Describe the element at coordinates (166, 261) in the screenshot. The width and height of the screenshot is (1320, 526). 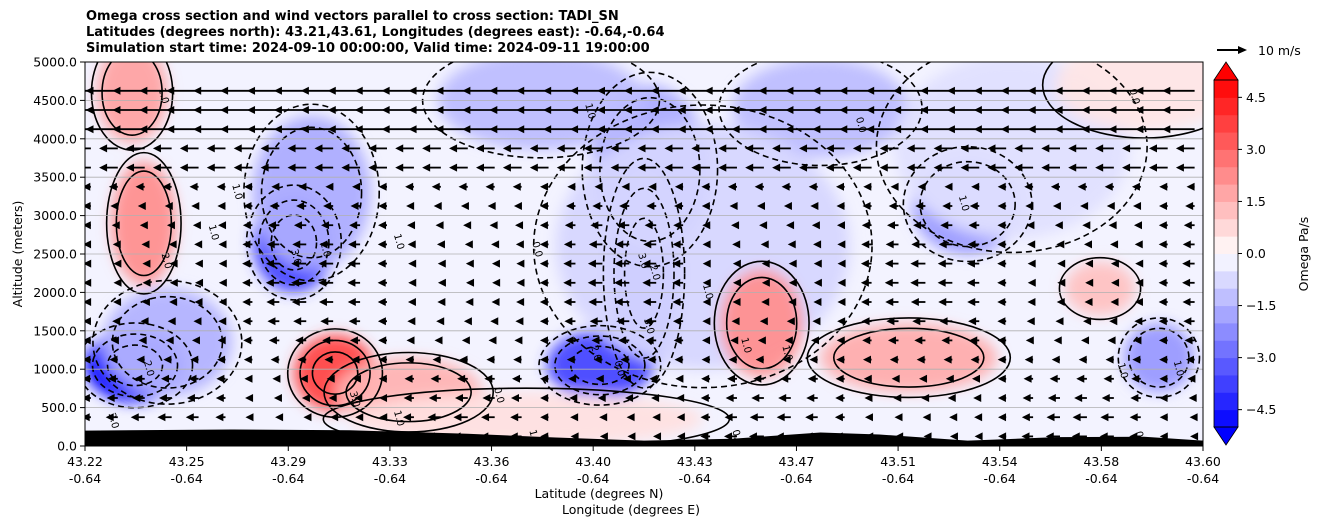
I see `contour-label: 2.0` at that location.